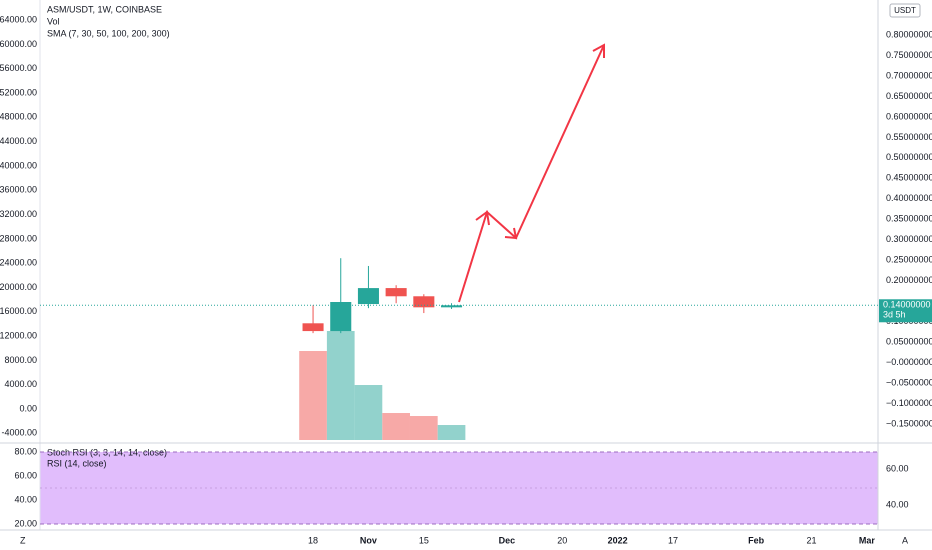 The width and height of the screenshot is (932, 550). I want to click on time-tick-label: 2022, so click(618, 540).